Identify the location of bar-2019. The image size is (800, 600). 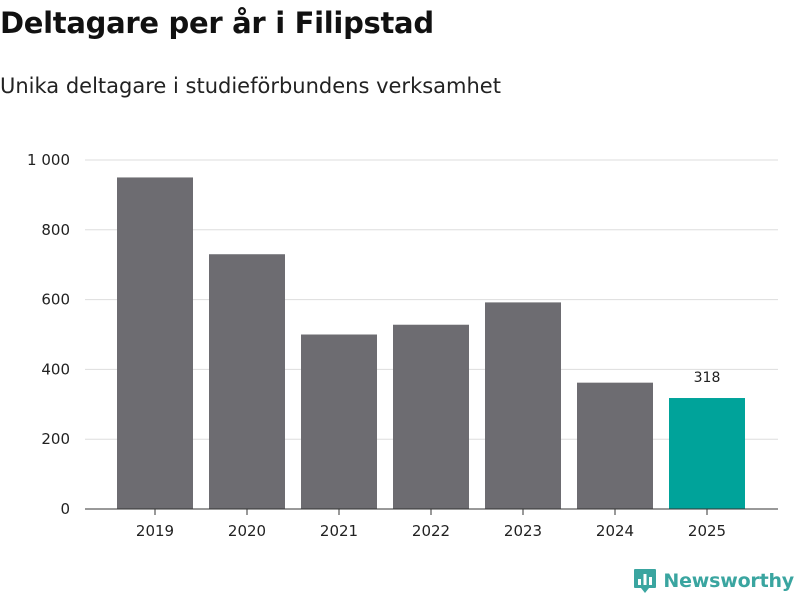
(155, 343).